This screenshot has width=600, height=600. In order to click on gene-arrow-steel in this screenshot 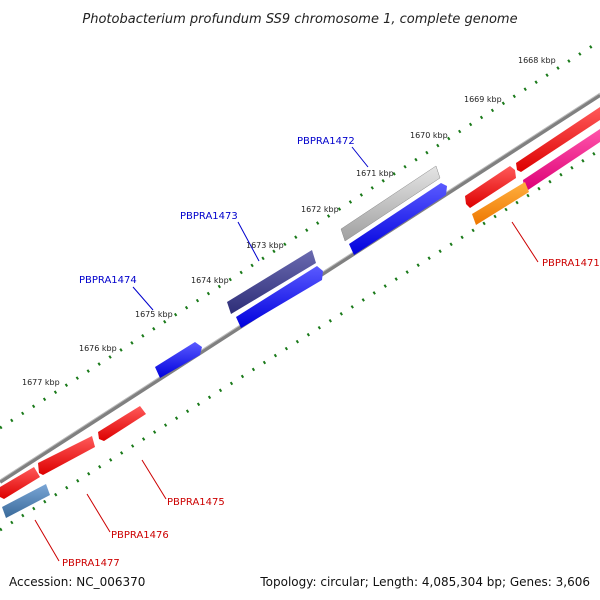, I will do `click(26, 501)`.